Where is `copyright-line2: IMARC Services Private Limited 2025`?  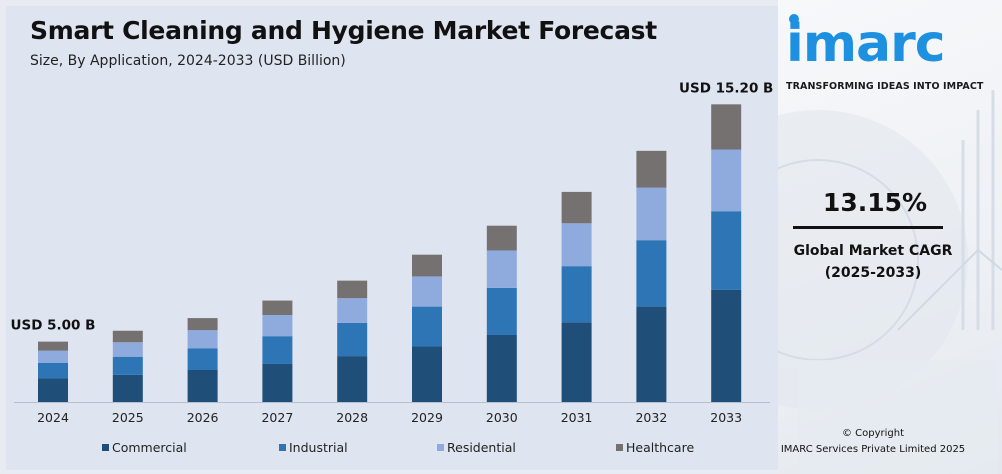 copyright-line2: IMARC Services Private Limited 2025 is located at coordinates (873, 449).